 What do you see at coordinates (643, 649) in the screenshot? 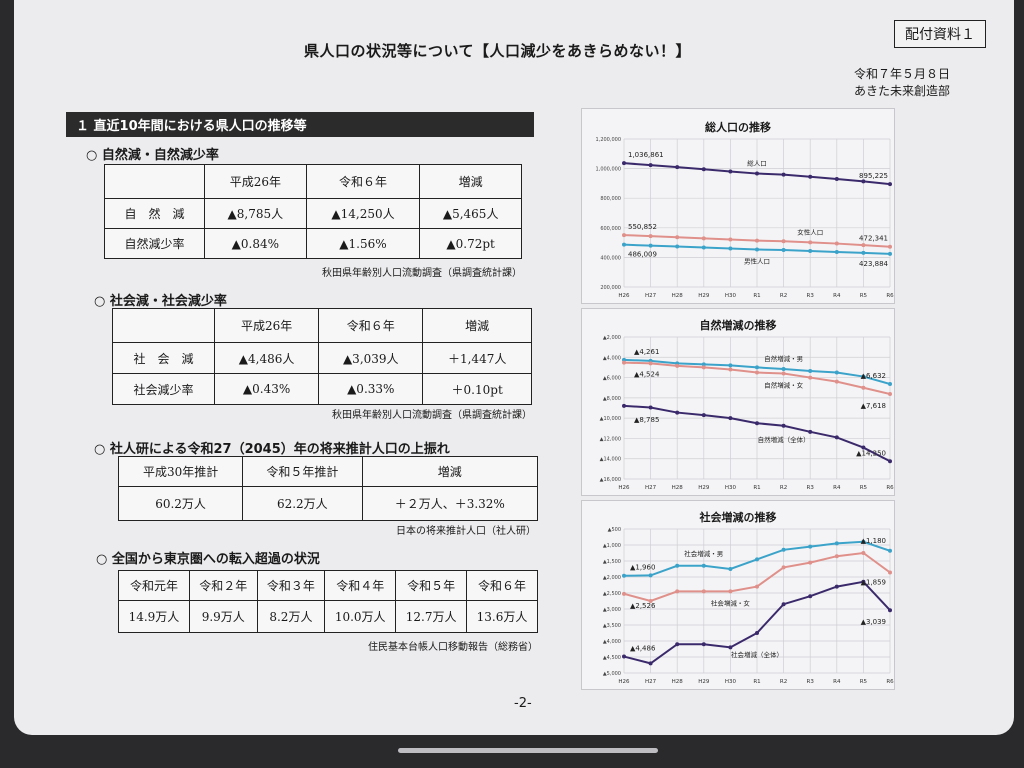
I see `data-label: ▲4,486` at bounding box center [643, 649].